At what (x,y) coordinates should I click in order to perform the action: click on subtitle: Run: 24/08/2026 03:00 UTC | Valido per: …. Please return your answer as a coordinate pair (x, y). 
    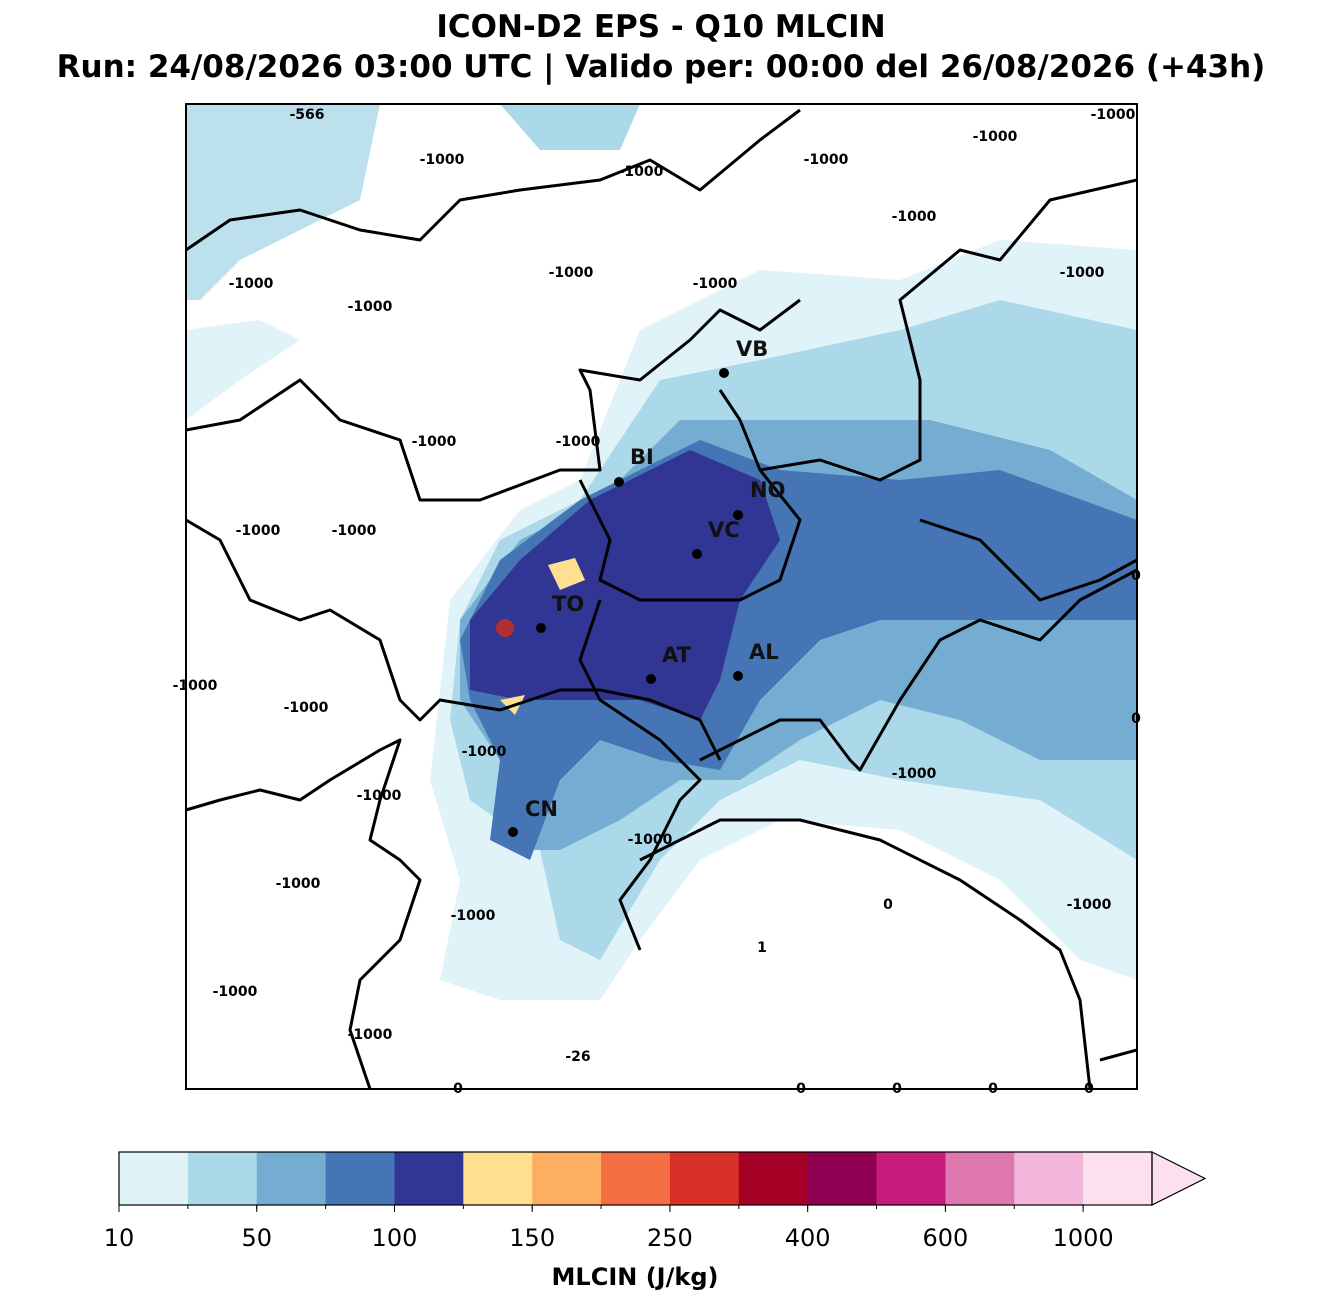
    Looking at the image, I should click on (661, 67).